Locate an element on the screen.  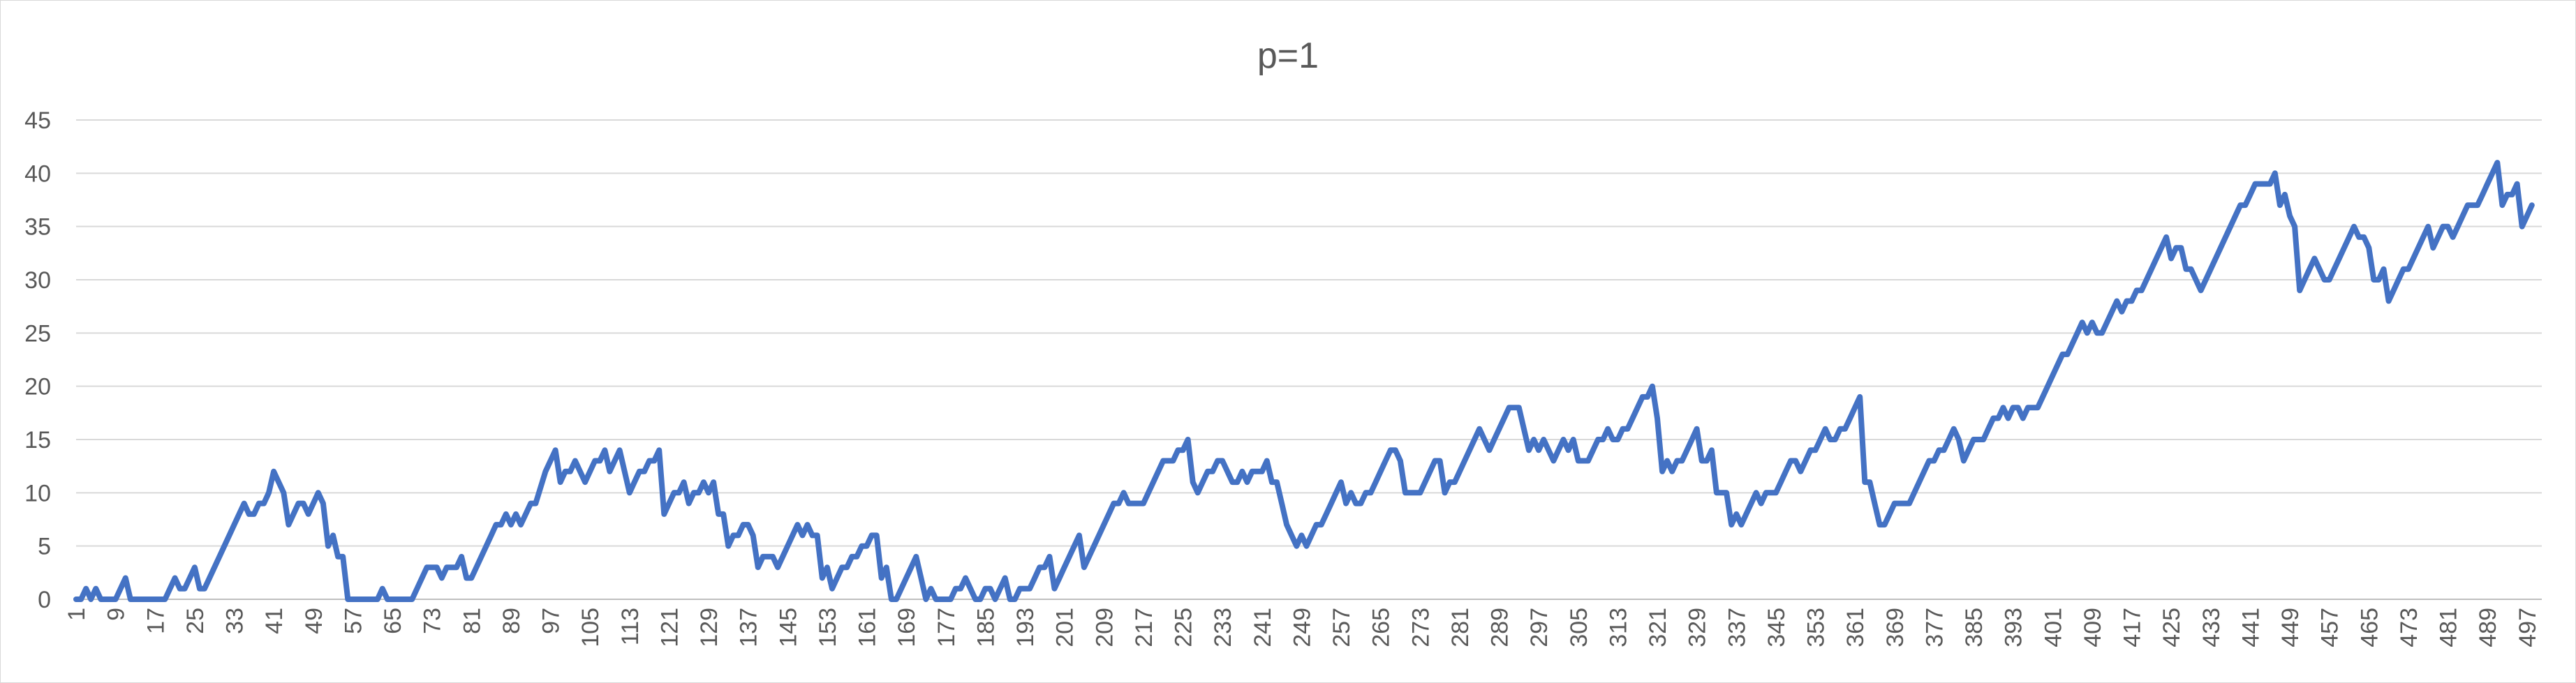
x-tick-label-273: 273 is located at coordinates (1420, 627).